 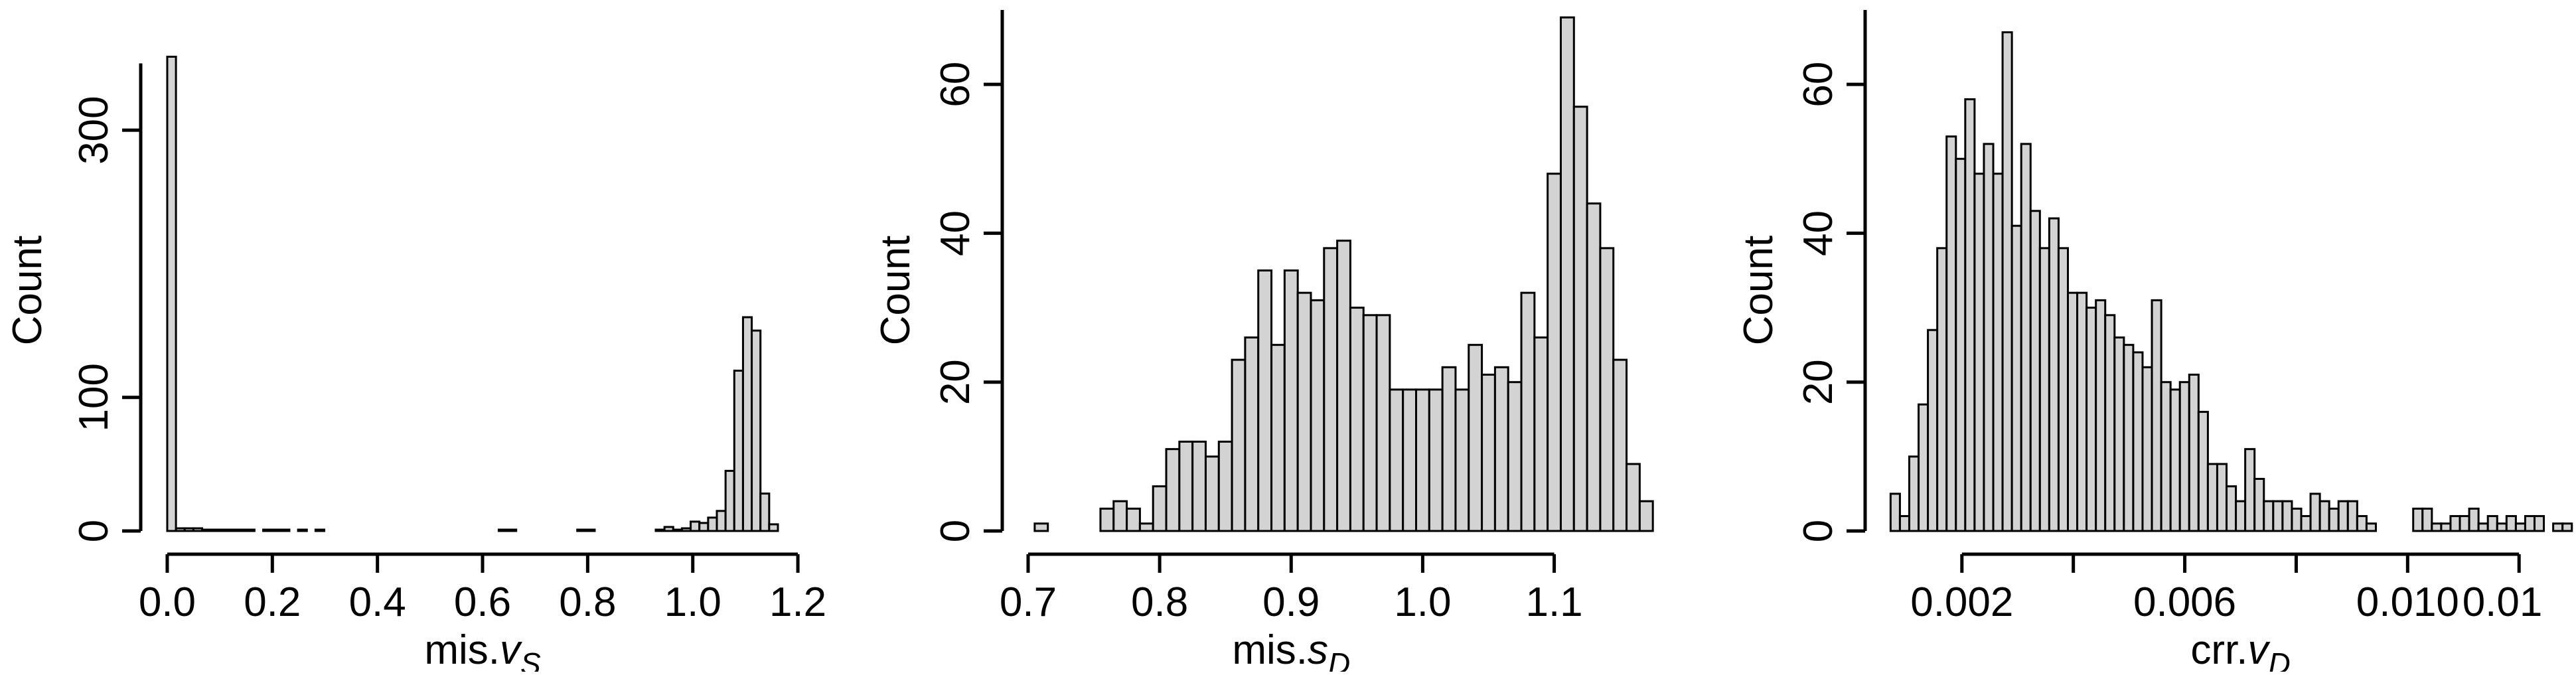 What do you see at coordinates (2185, 602) in the screenshot?
I see `x-tick-label: 0.006` at bounding box center [2185, 602].